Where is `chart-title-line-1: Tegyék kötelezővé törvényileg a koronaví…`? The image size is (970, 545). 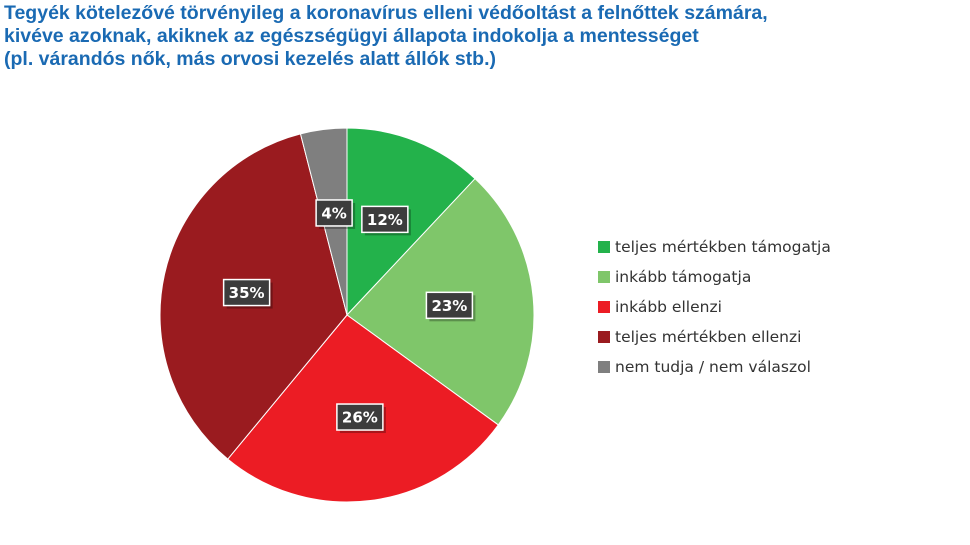 chart-title-line-1: Tegyék kötelezővé törvényileg a koronaví… is located at coordinates (386, 13).